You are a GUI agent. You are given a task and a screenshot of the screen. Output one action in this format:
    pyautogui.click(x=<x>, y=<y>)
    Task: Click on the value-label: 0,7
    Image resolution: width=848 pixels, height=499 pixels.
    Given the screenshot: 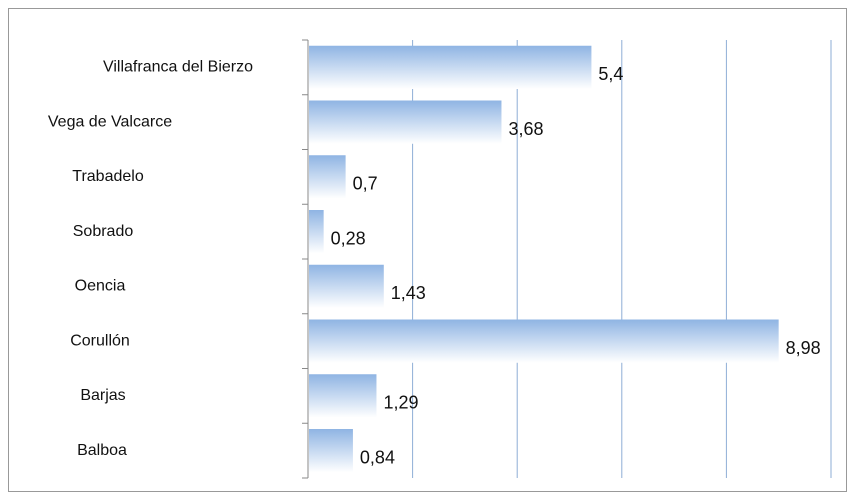 What is the action you would take?
    pyautogui.click(x=365, y=184)
    